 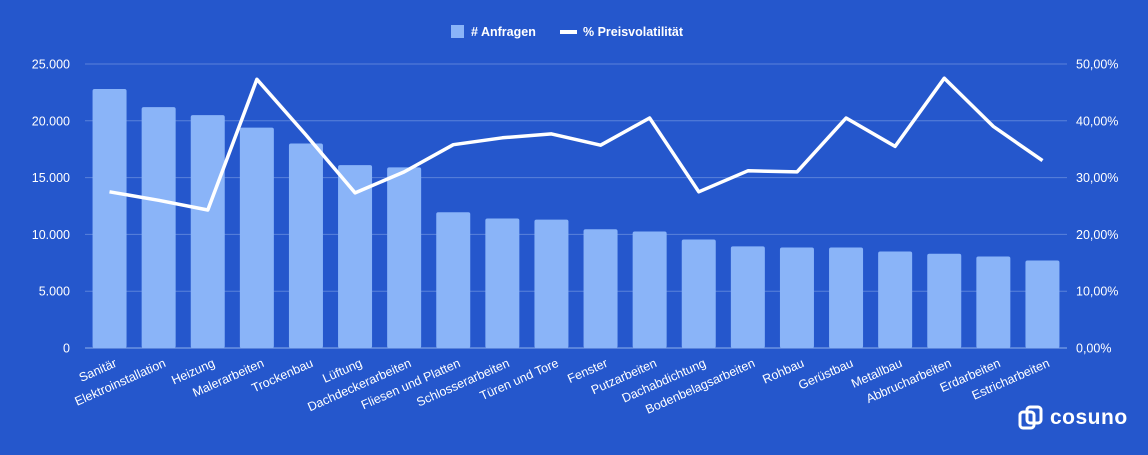 What do you see at coordinates (457, 31) in the screenshot?
I see `legend-swatch-bar` at bounding box center [457, 31].